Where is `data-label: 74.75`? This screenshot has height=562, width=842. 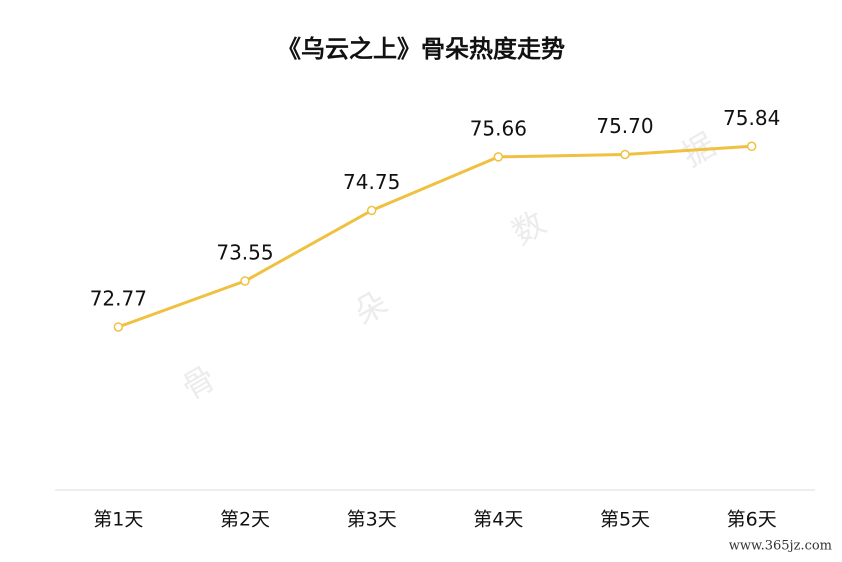
data-label: 74.75 is located at coordinates (371, 182).